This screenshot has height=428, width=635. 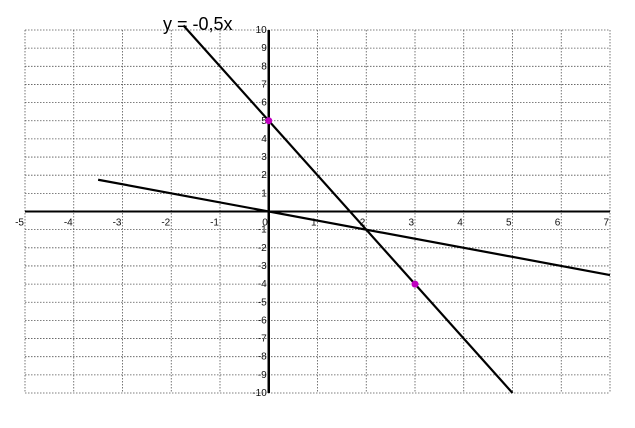 What do you see at coordinates (264, 84) in the screenshot?
I see `y-tick-label: 7` at bounding box center [264, 84].